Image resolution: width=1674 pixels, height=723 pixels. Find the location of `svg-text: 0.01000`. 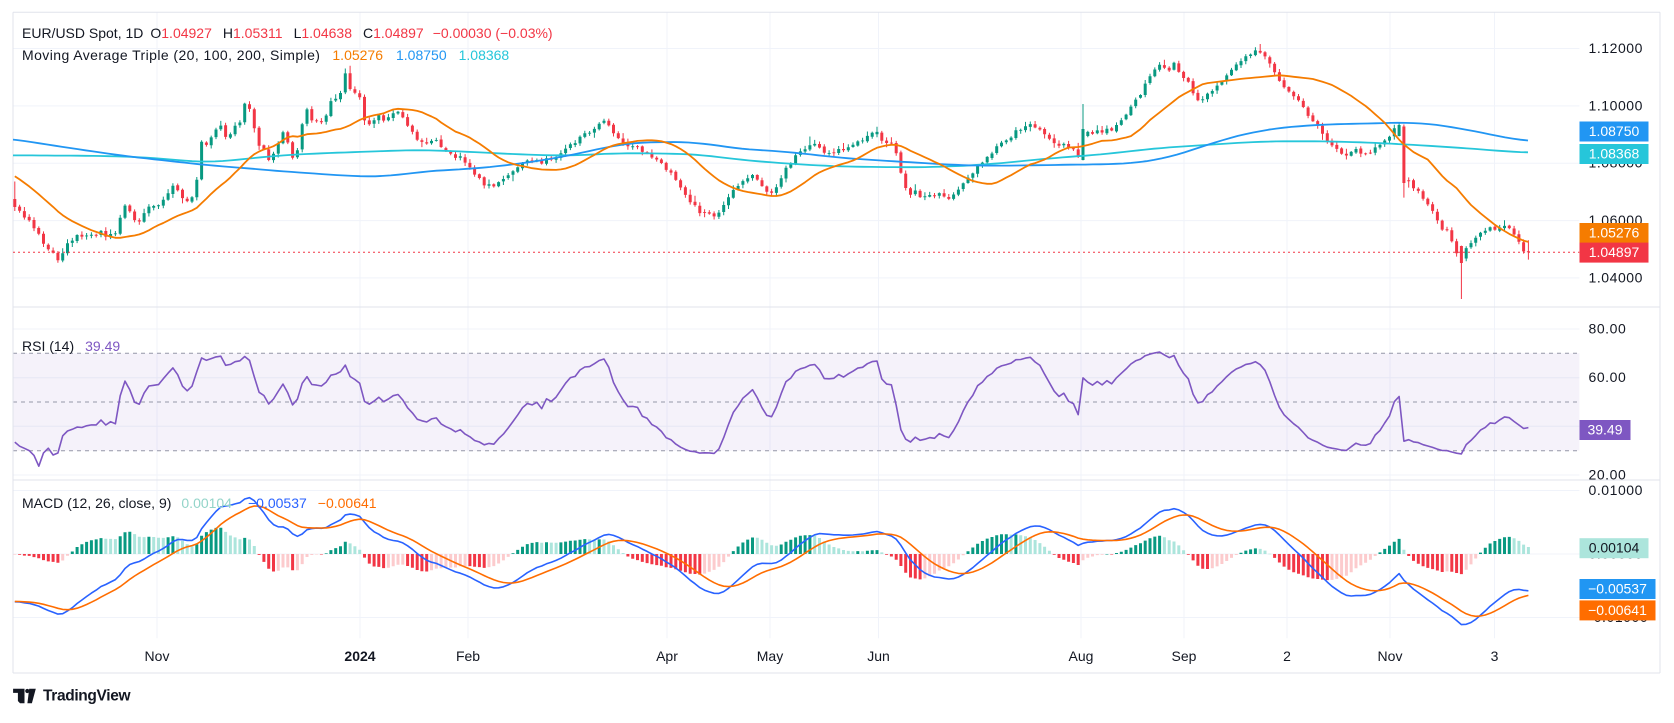

svg-text: 0.01000 is located at coordinates (1616, 490).